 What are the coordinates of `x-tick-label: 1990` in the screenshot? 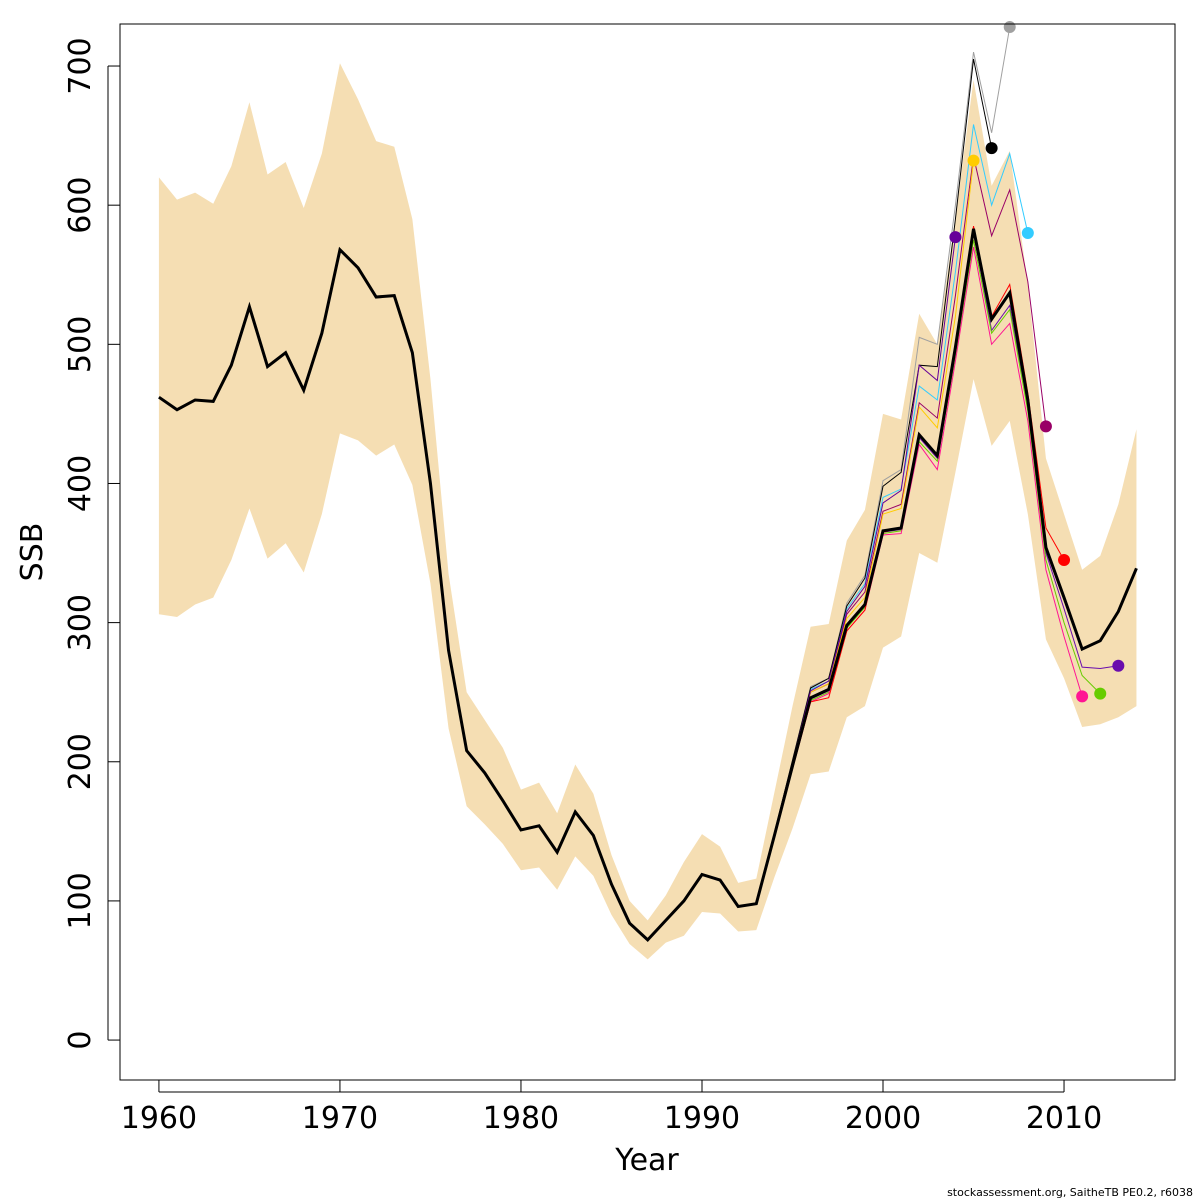 It's located at (702, 1118).